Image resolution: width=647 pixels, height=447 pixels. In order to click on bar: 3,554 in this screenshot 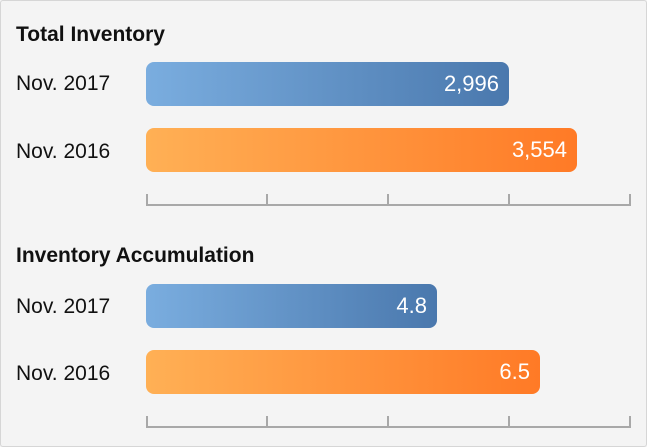, I will do `click(361, 150)`.